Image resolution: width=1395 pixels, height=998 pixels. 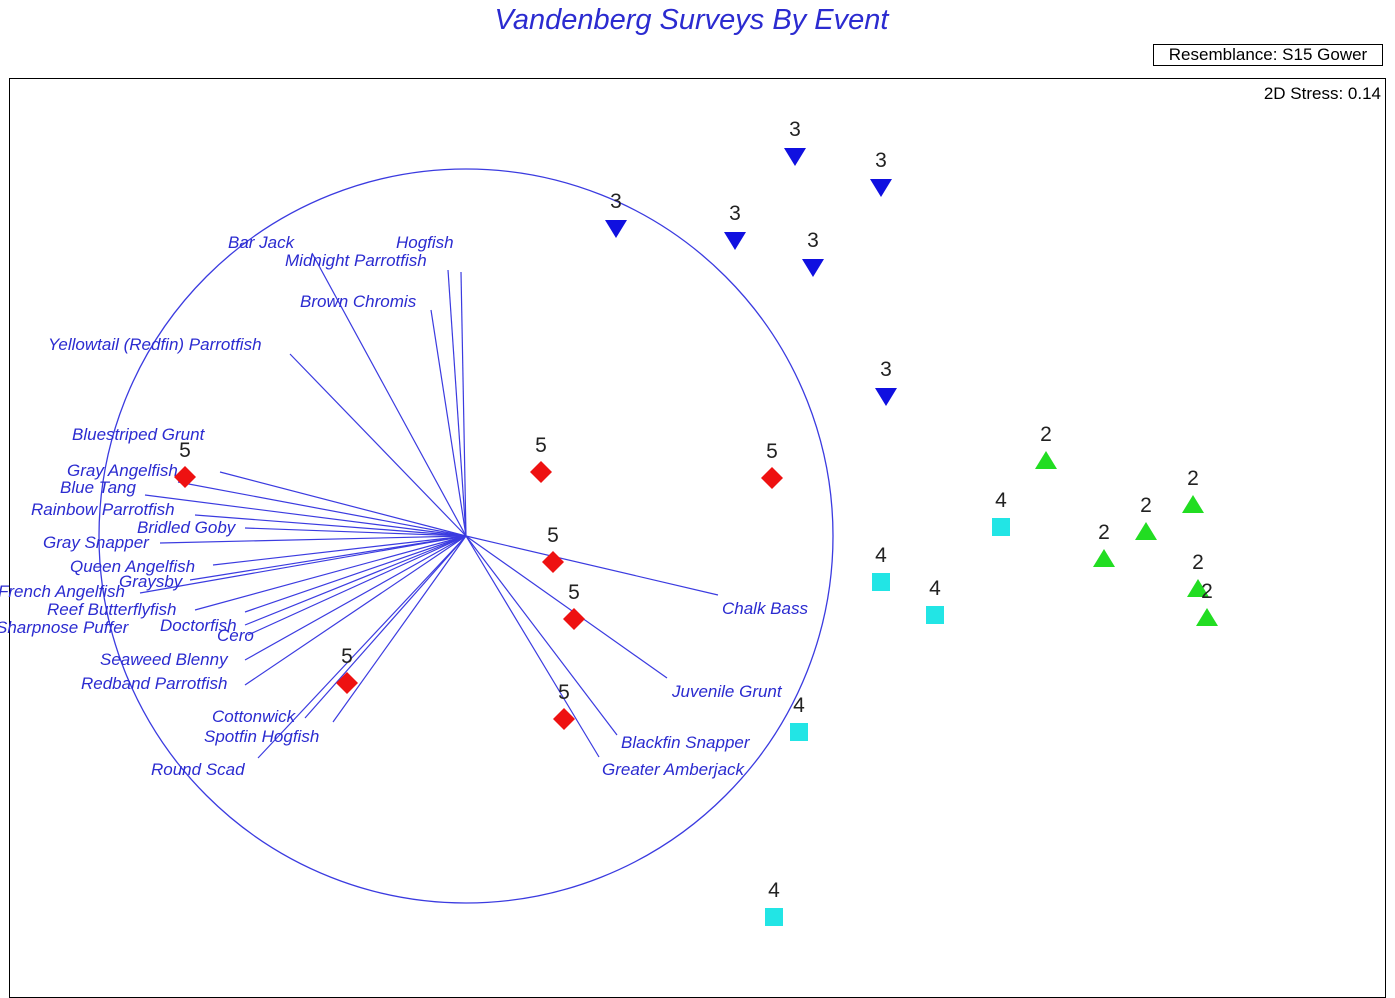 I want to click on vector-label-seaweed-blenny: Seaweed Blenny, so click(x=164, y=659).